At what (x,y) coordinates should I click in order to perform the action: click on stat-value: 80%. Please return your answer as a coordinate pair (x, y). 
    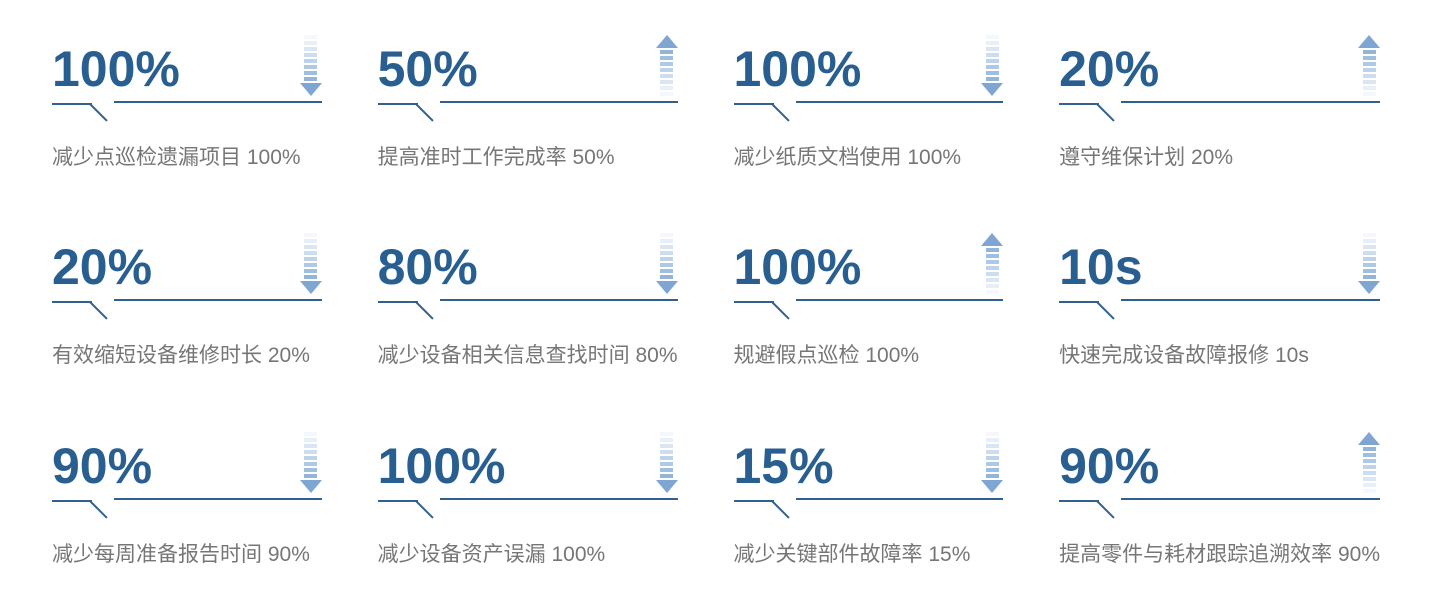
    Looking at the image, I should click on (427, 267).